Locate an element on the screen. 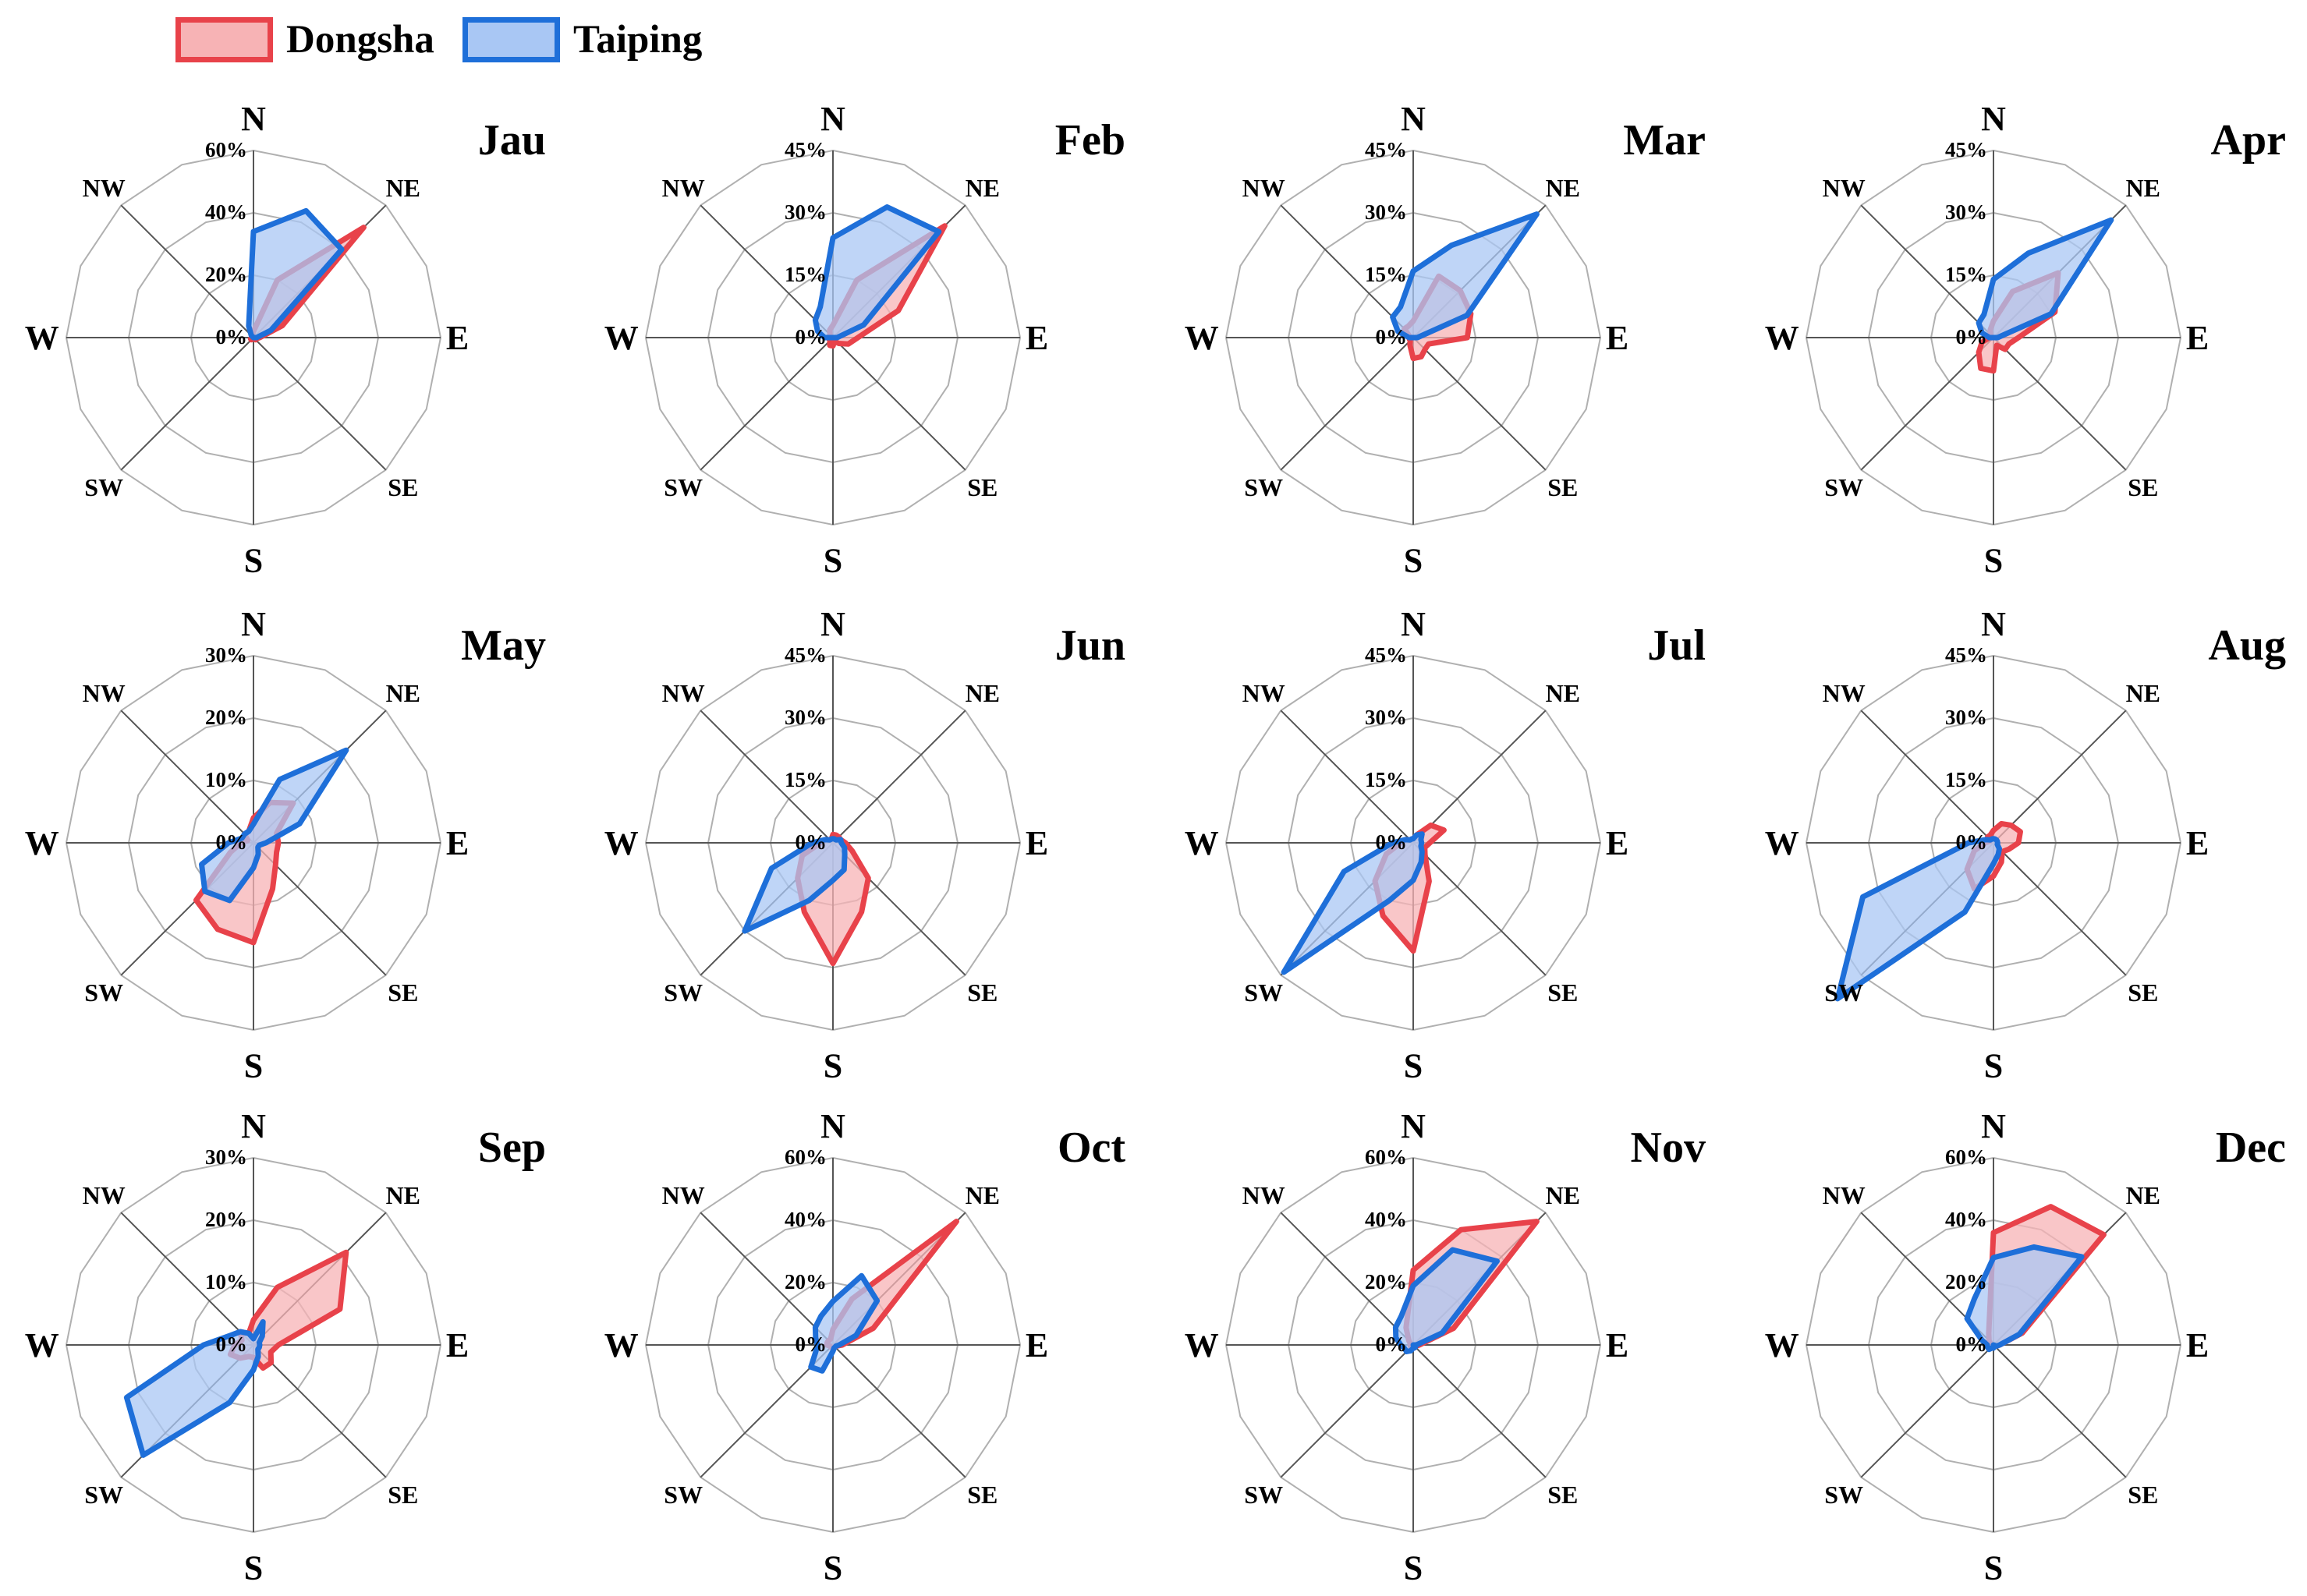 The image size is (2307, 1596). wind-rose-apr: 0% 15% 30% 45%N NE E SE S SW W NW Apr is located at coordinates (2025, 339).